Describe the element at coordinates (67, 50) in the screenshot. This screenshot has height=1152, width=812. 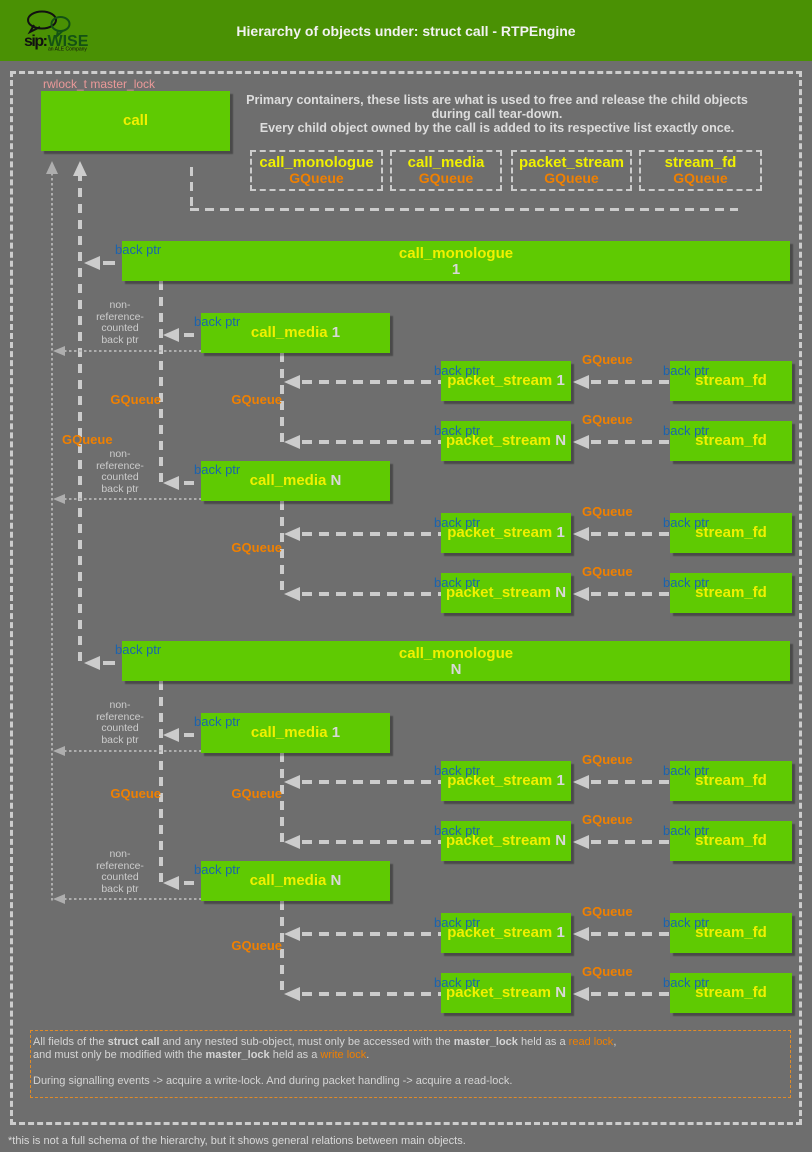
I see `svg-text: an ALE Company` at that location.